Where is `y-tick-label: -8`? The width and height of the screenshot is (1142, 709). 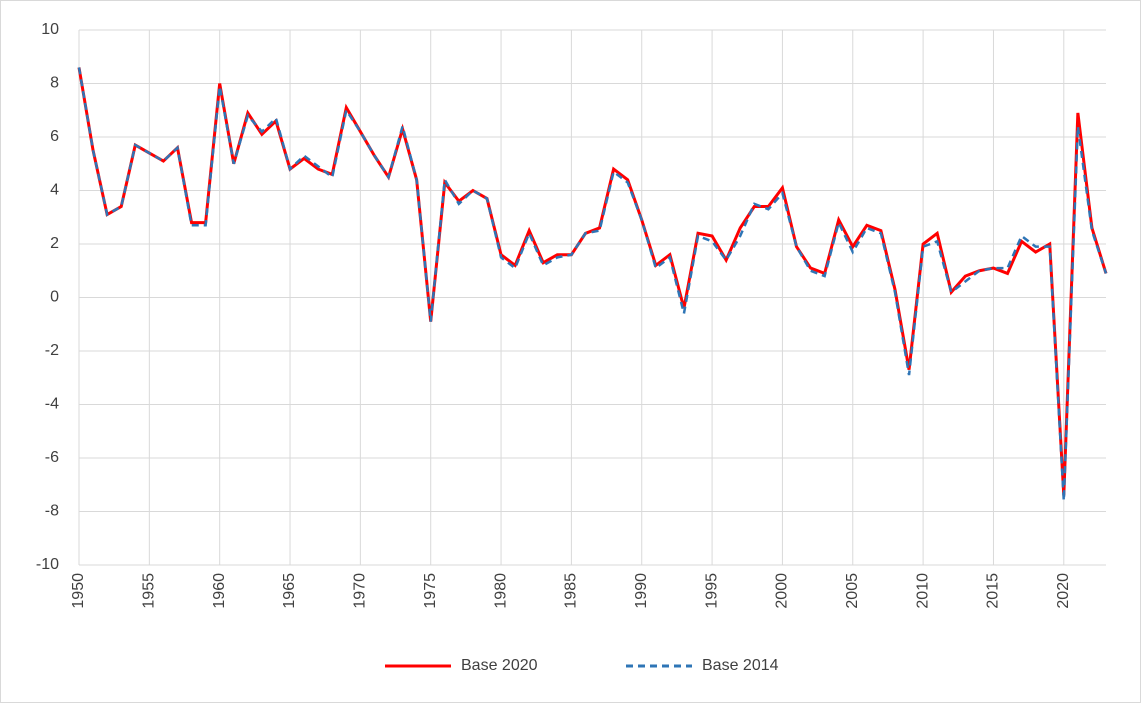
y-tick-label: -8 is located at coordinates (52, 511).